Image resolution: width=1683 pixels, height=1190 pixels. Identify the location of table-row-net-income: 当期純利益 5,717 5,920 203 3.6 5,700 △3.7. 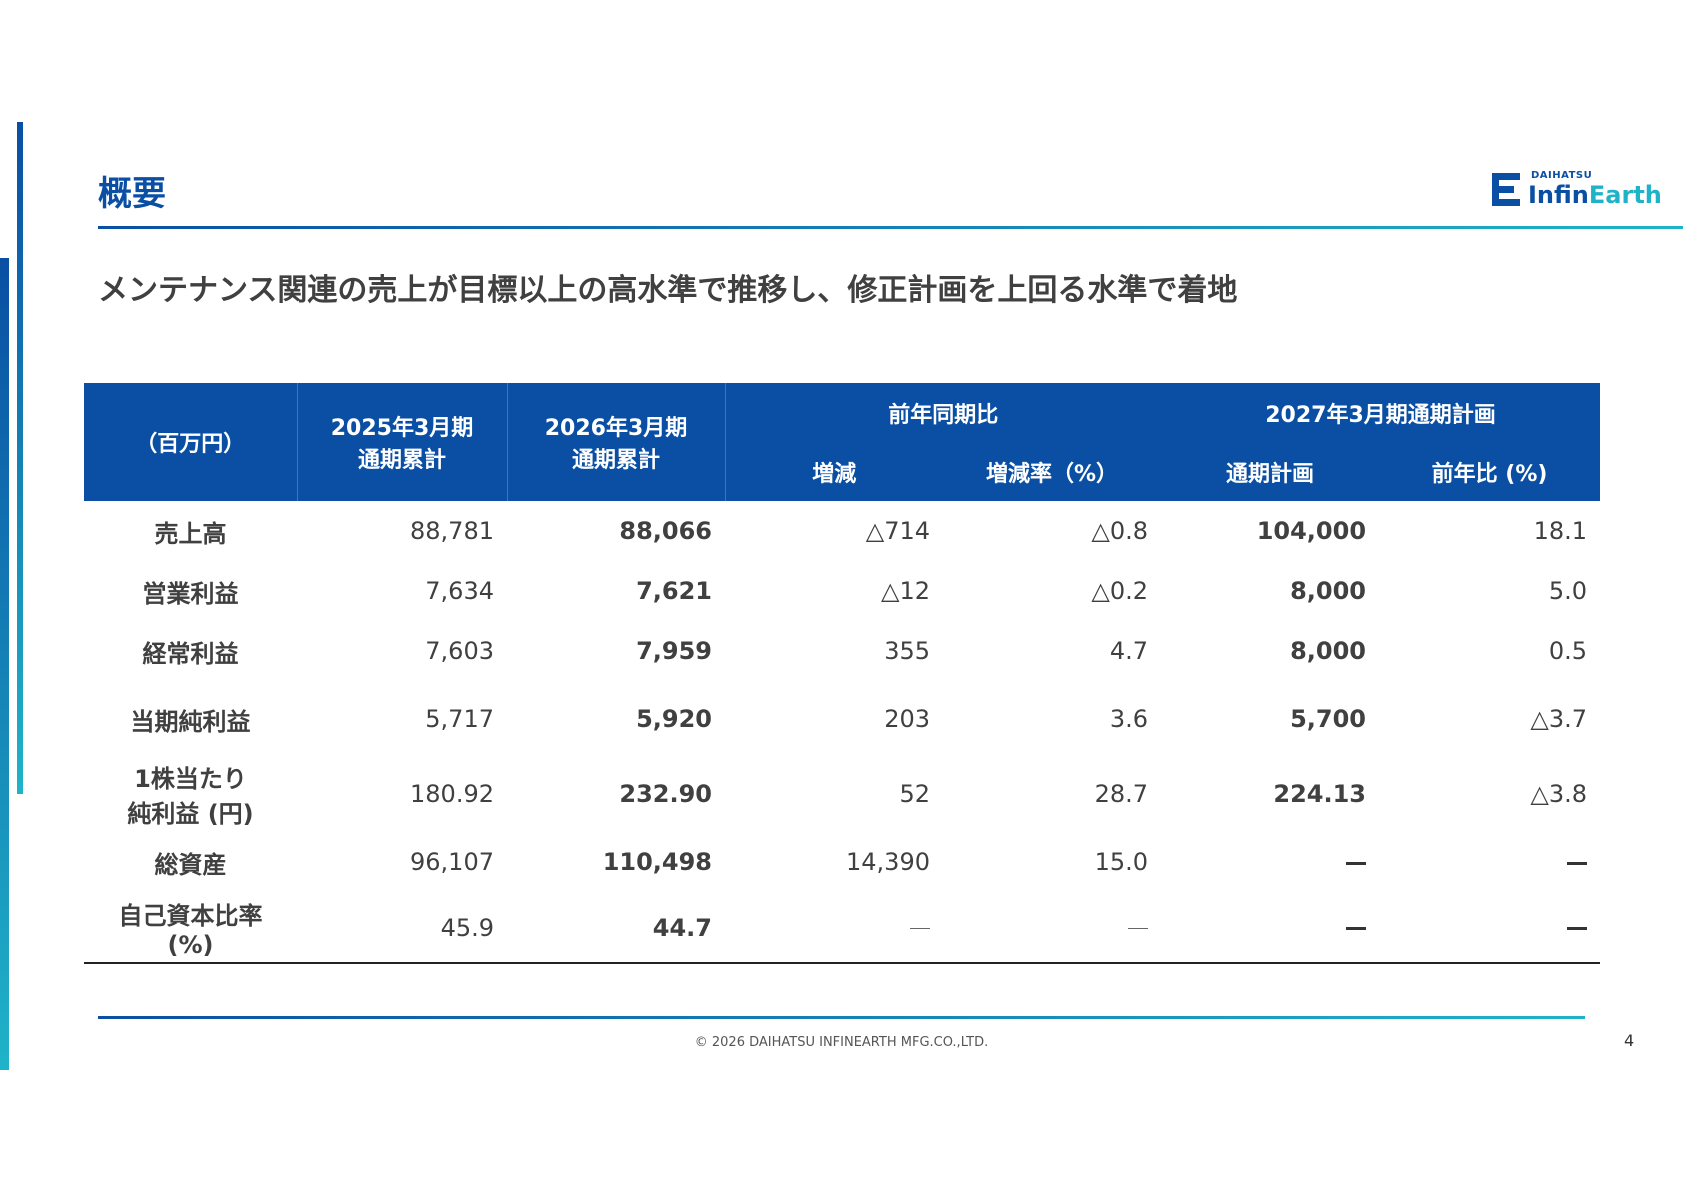
(842, 719).